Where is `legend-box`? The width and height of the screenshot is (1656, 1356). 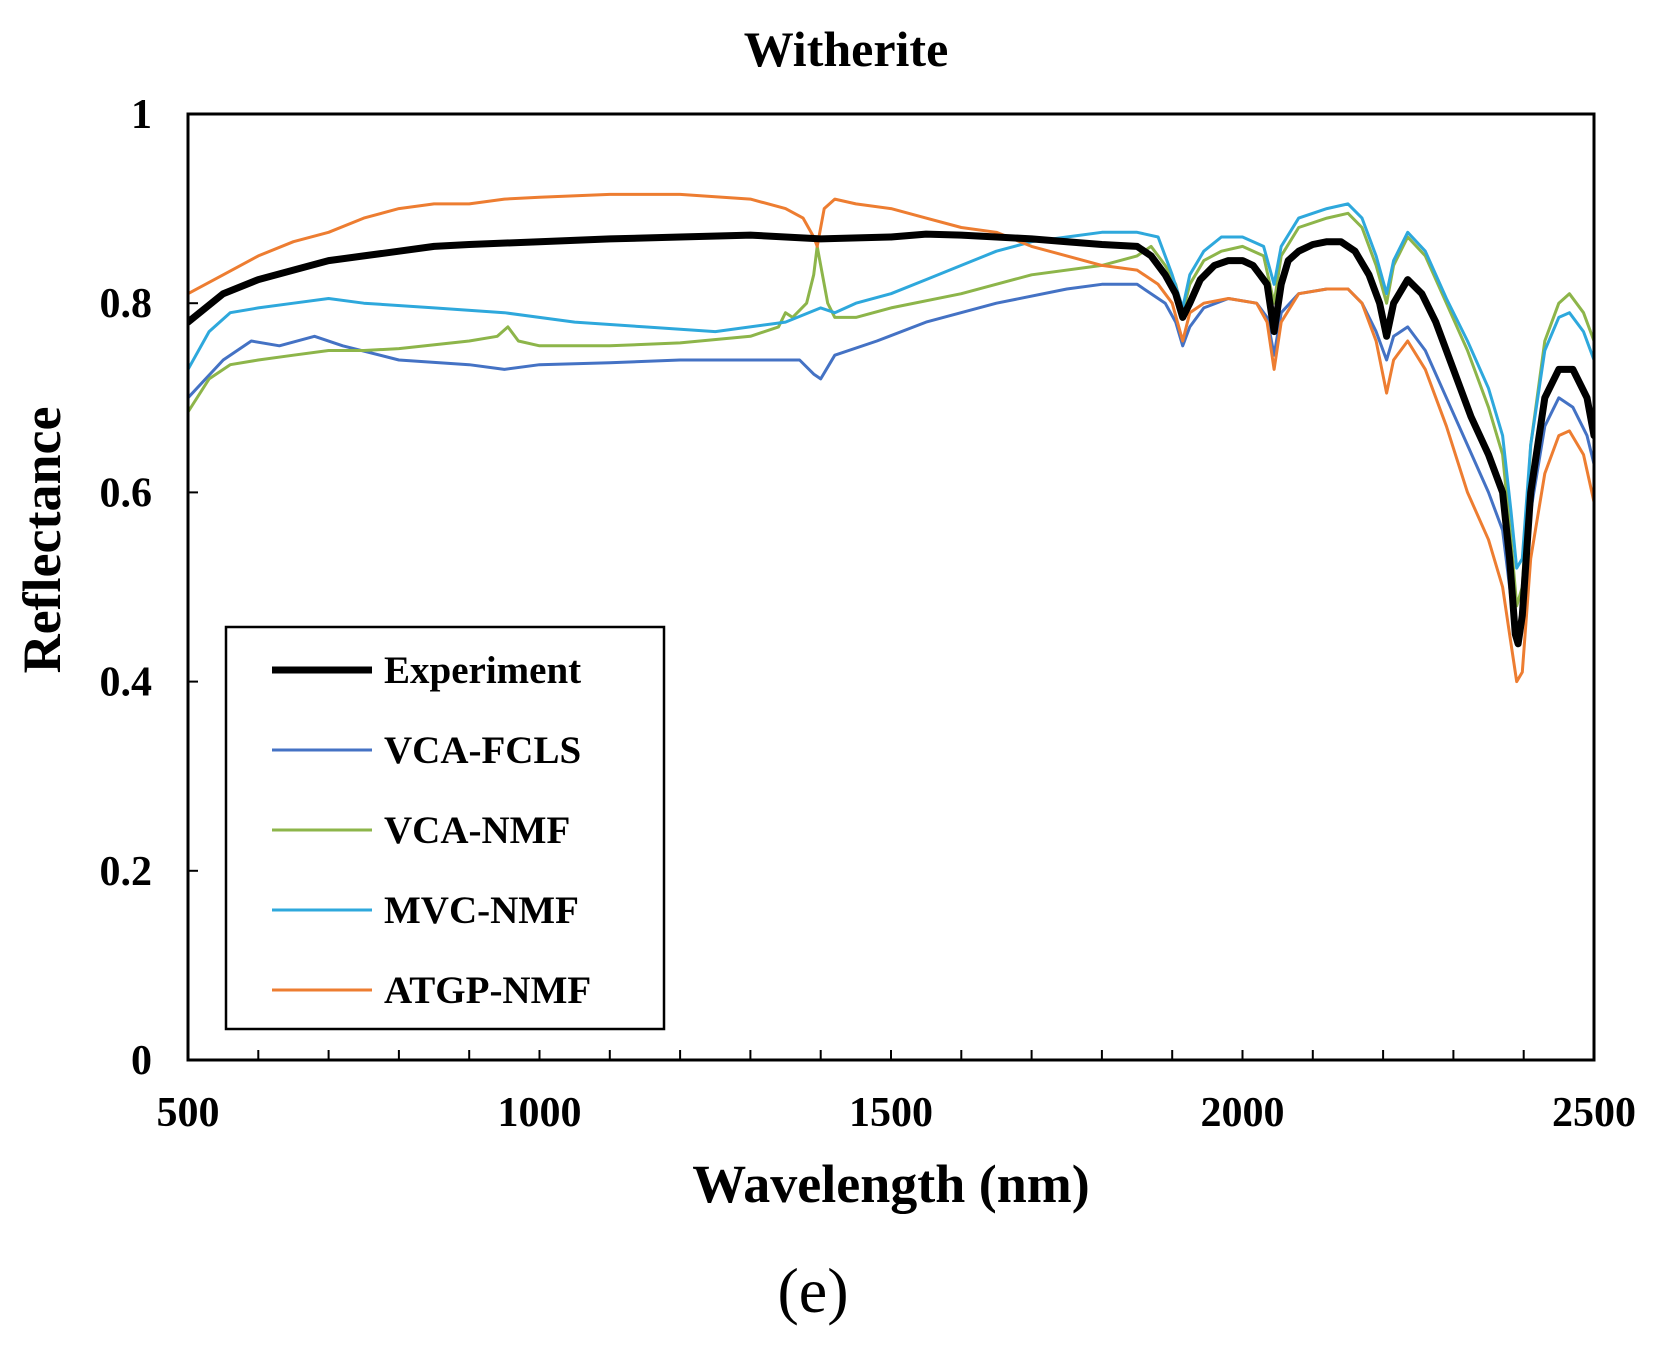 legend-box is located at coordinates (445, 828).